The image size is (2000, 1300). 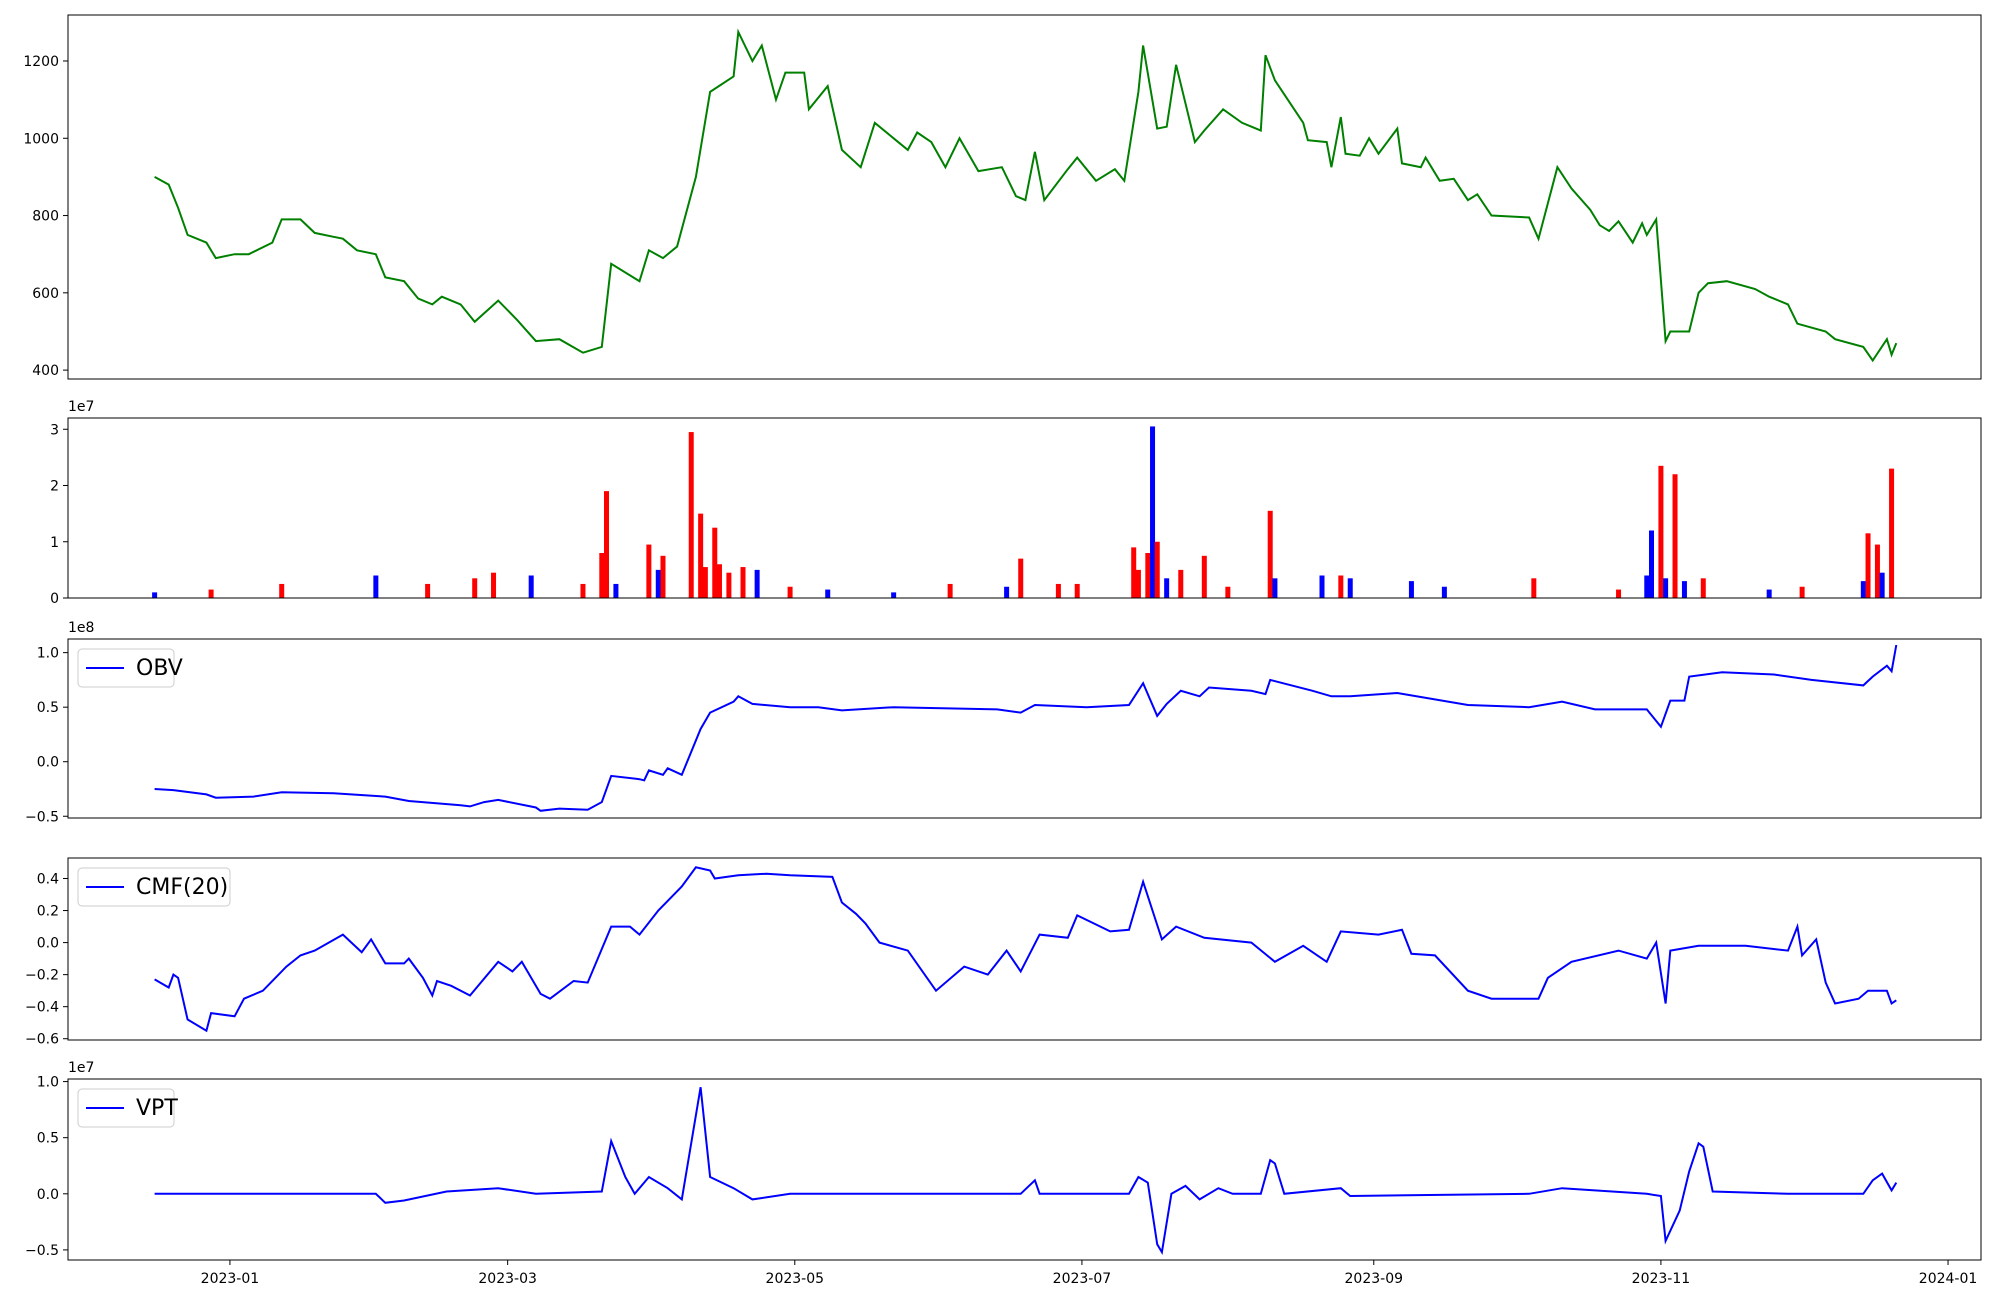 I want to click on x-tick-label: 2024-01, so click(x=1948, y=1279).